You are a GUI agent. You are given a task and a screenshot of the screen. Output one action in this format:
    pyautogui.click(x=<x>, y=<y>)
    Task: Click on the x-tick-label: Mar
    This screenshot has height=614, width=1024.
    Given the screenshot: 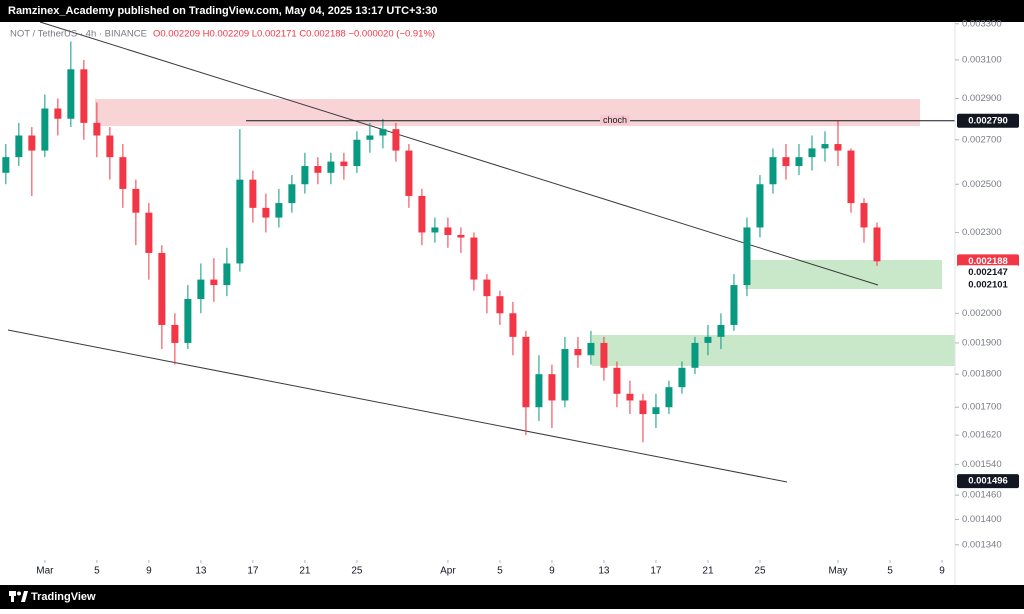 What is the action you would take?
    pyautogui.click(x=45, y=571)
    